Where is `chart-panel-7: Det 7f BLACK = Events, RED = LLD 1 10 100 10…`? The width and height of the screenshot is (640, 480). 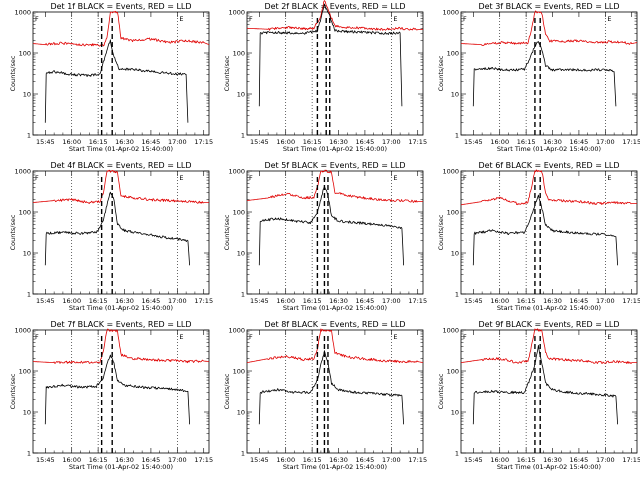
chart-panel-7: Det 7f BLACK = Events, RED = LLD 1 10 100 10… is located at coordinates (111, 395).